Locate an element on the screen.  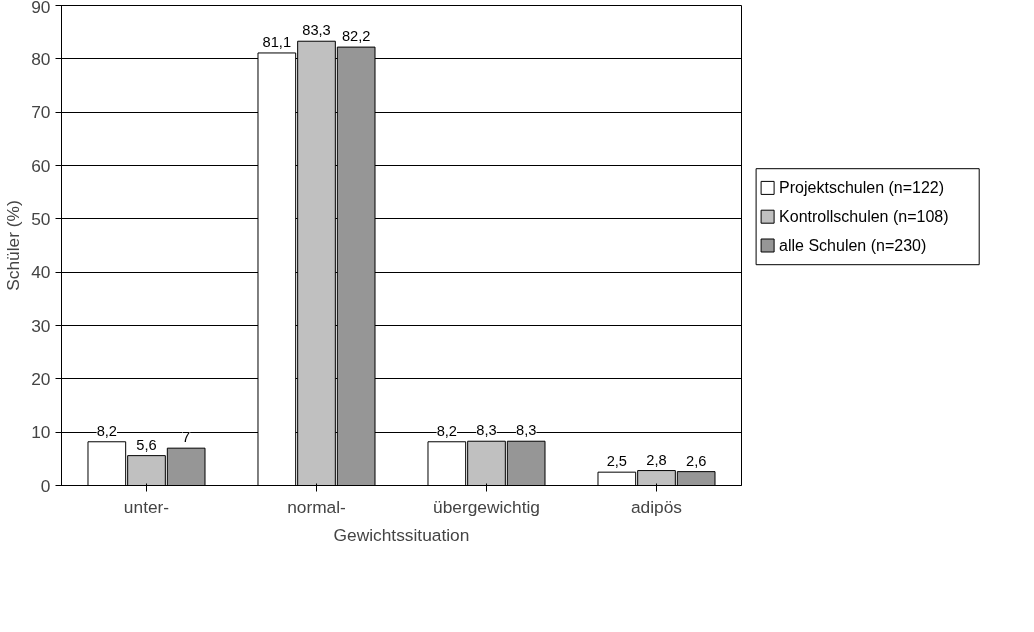
data-label: 82,2 is located at coordinates (356, 36).